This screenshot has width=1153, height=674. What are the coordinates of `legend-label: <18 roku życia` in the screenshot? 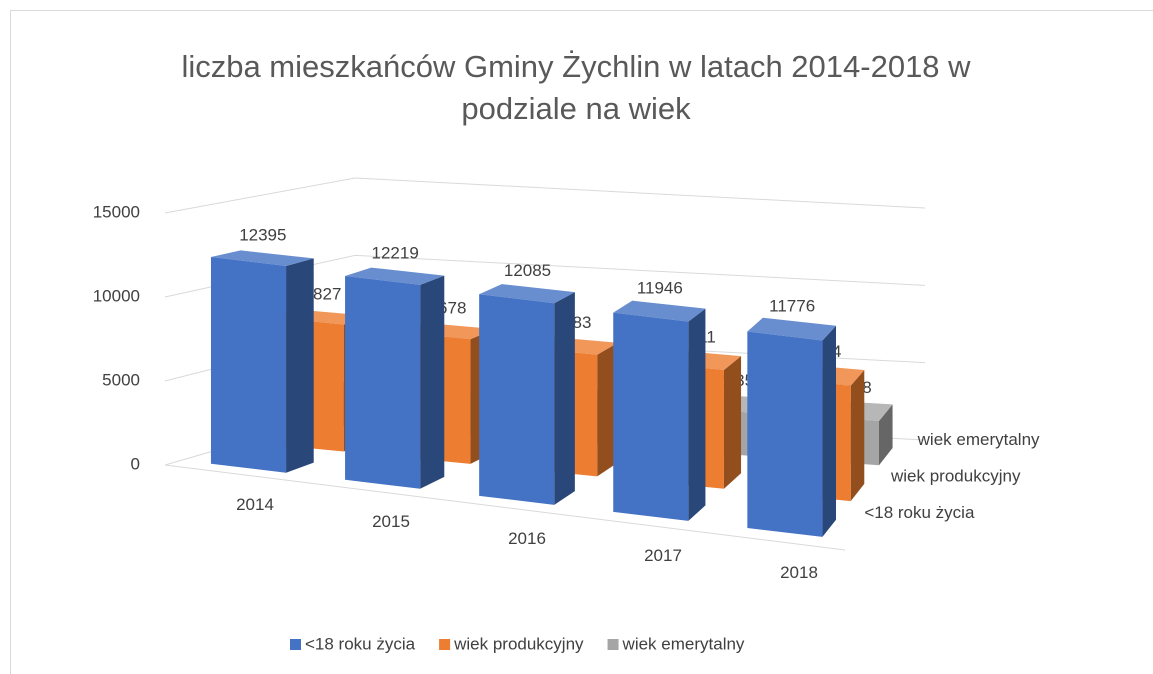 It's located at (360, 643).